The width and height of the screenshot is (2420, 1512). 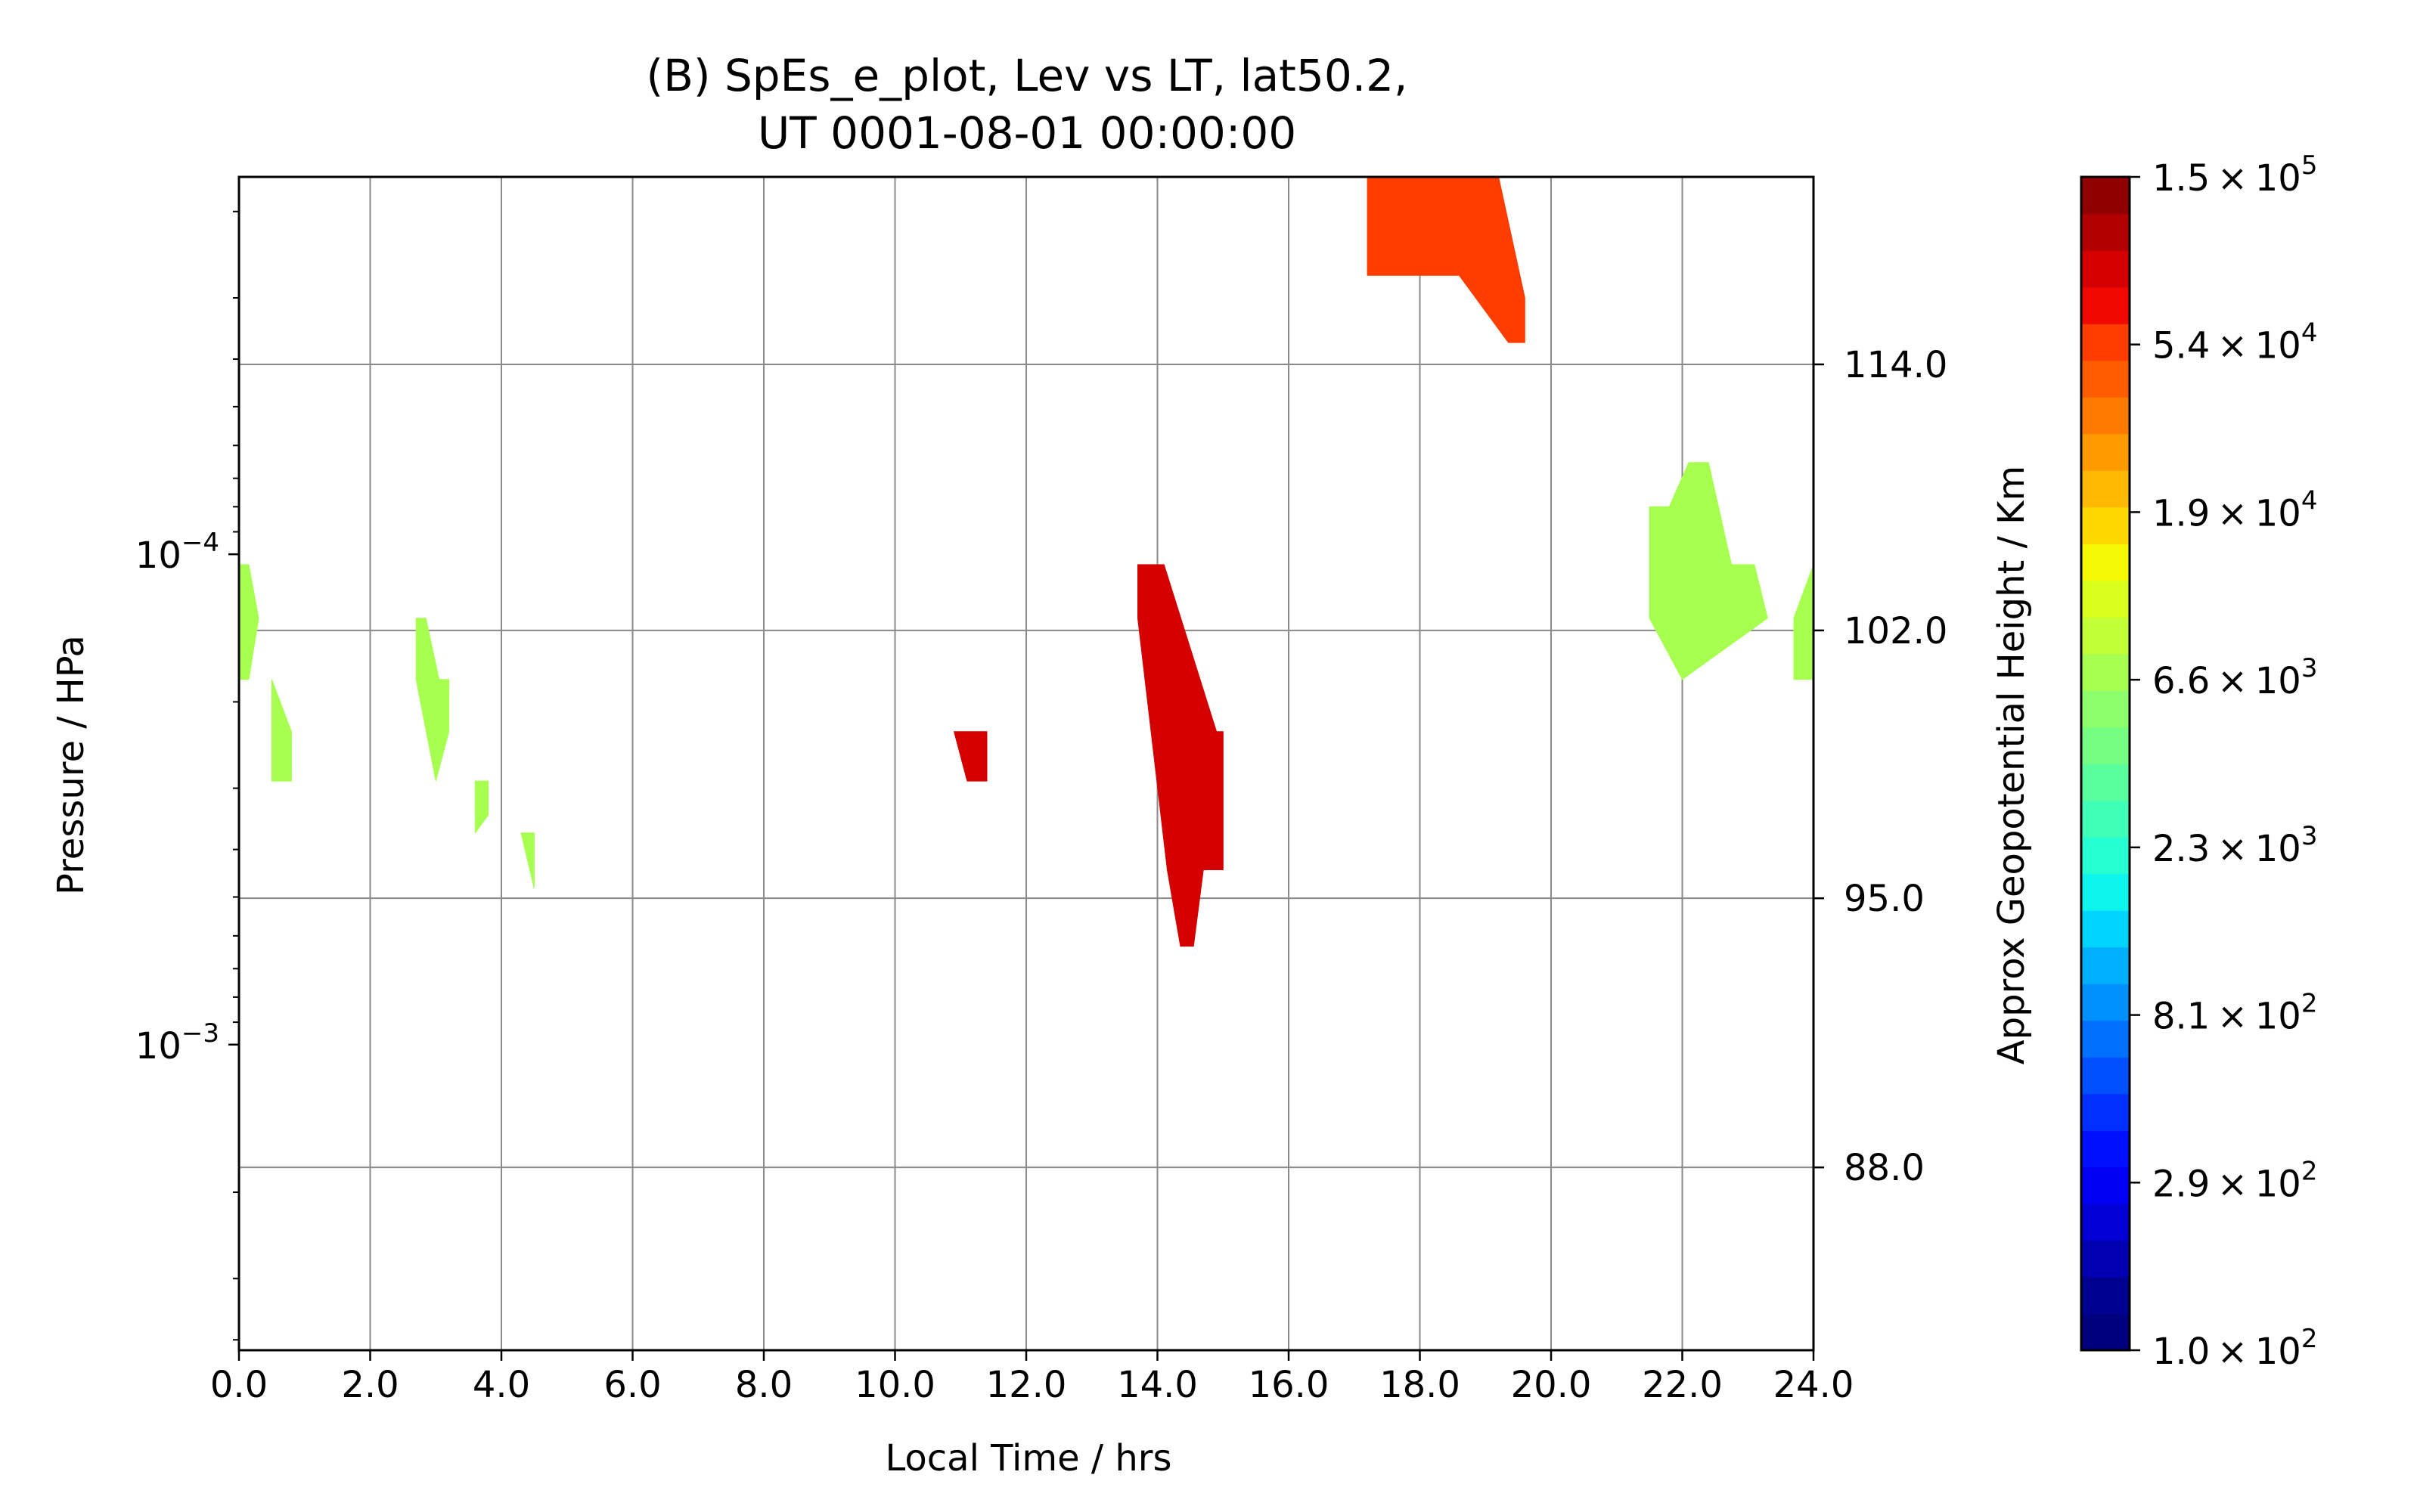 I want to click on x-tick-label: 16.0, so click(x=1289, y=1385).